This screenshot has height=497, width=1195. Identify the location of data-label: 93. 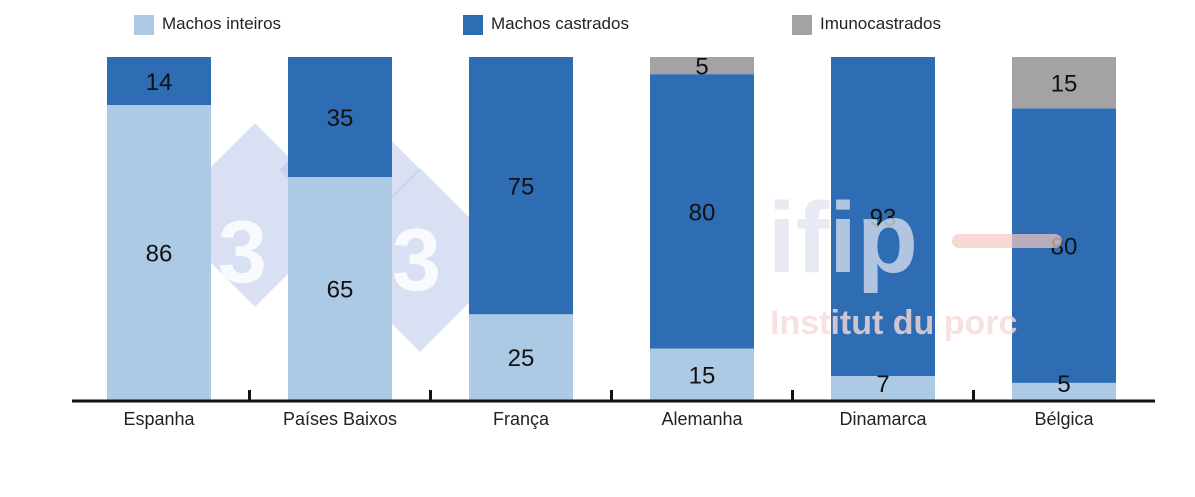
(883, 217).